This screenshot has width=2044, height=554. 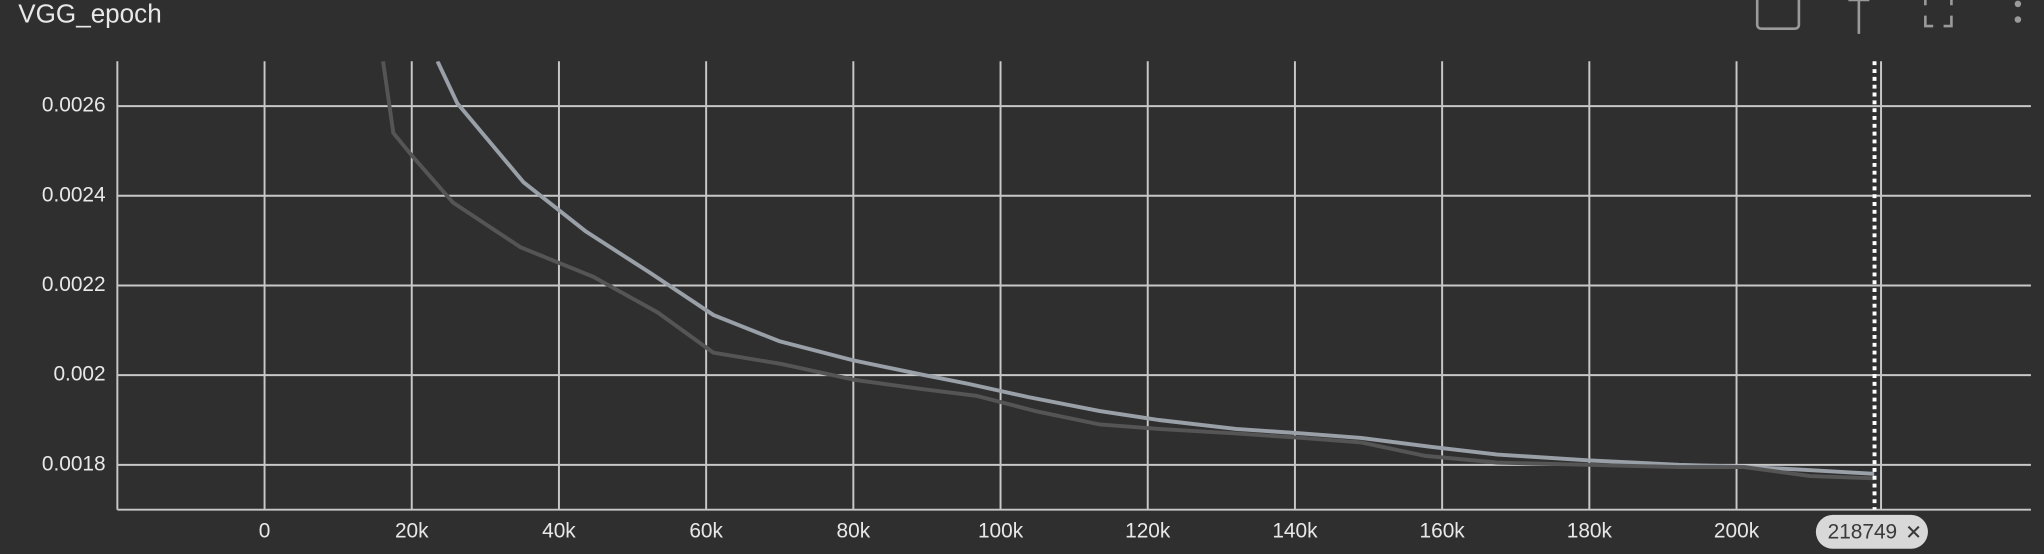 I want to click on y-tick-label: 0.0026, so click(x=74, y=105).